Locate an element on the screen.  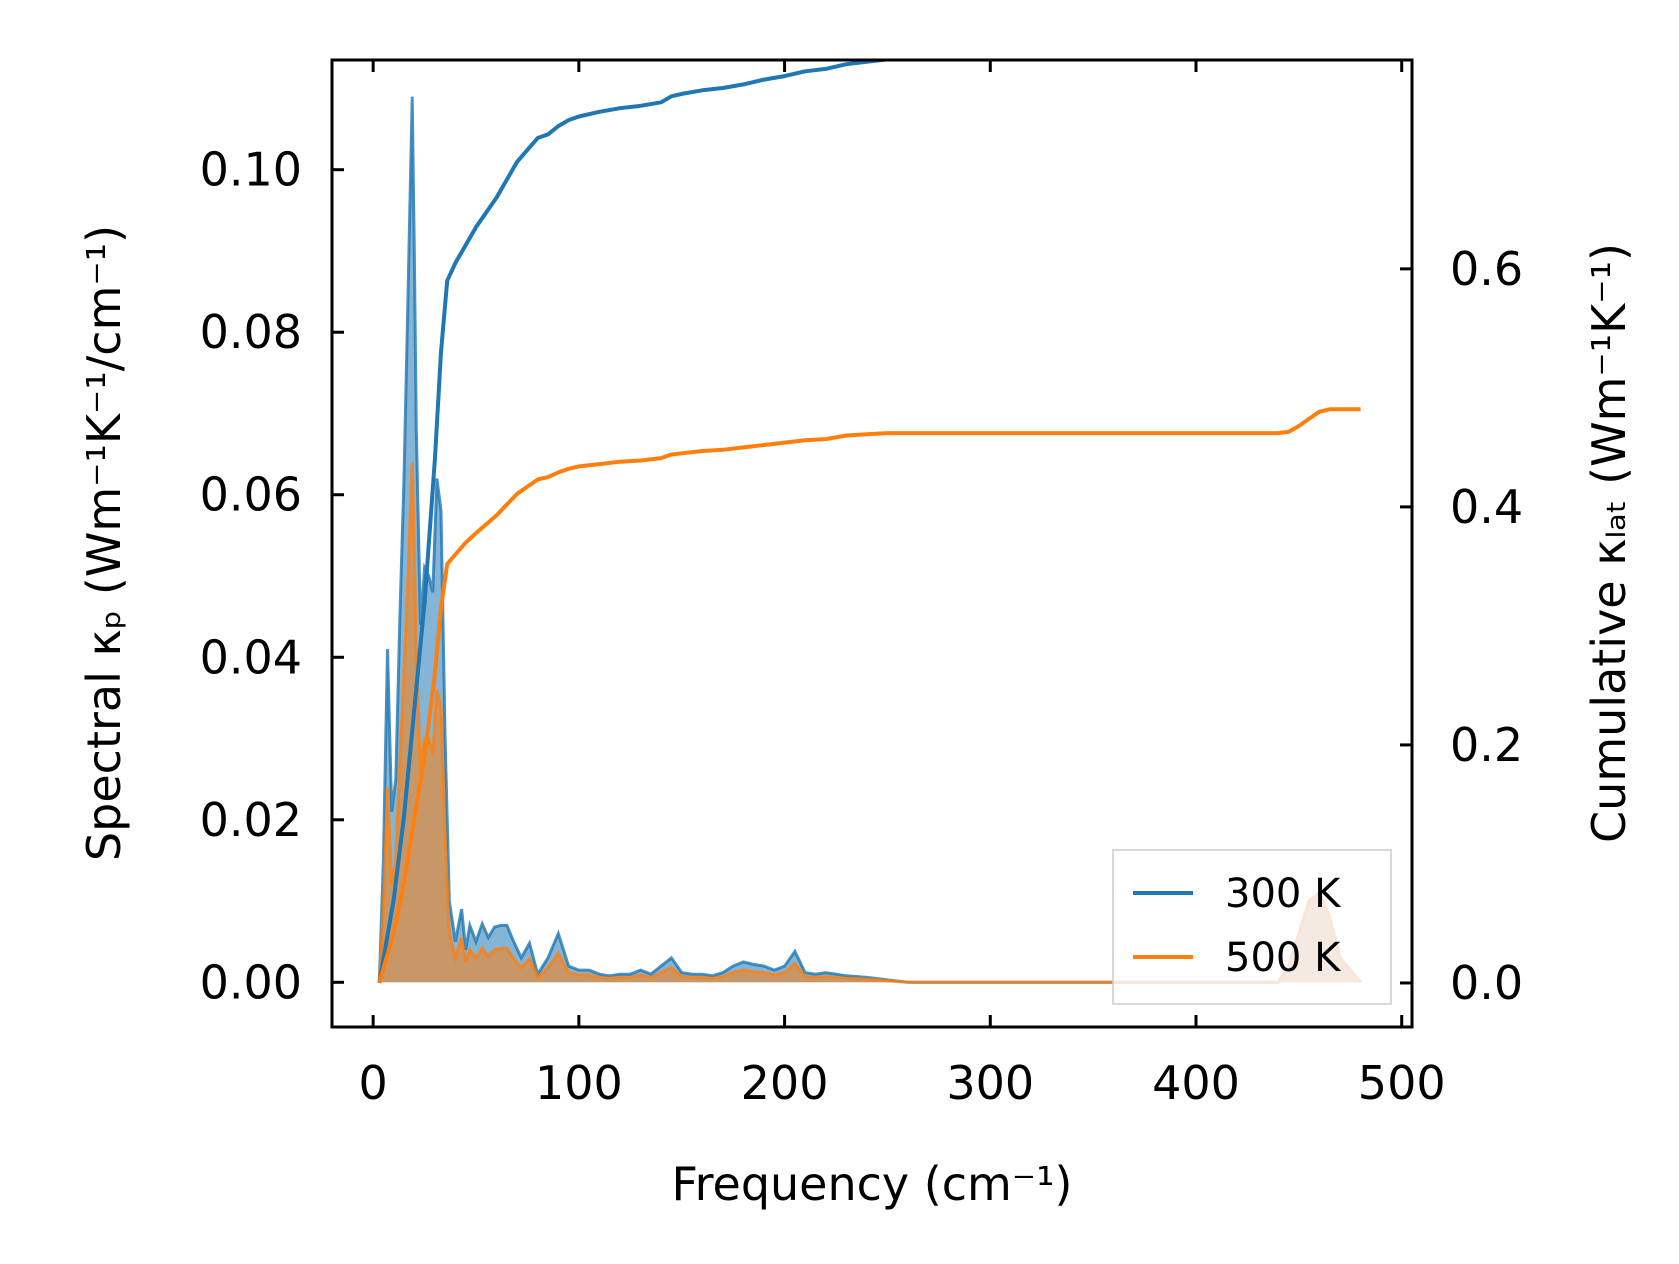
x-tick-label: 200 is located at coordinates (785, 1083).